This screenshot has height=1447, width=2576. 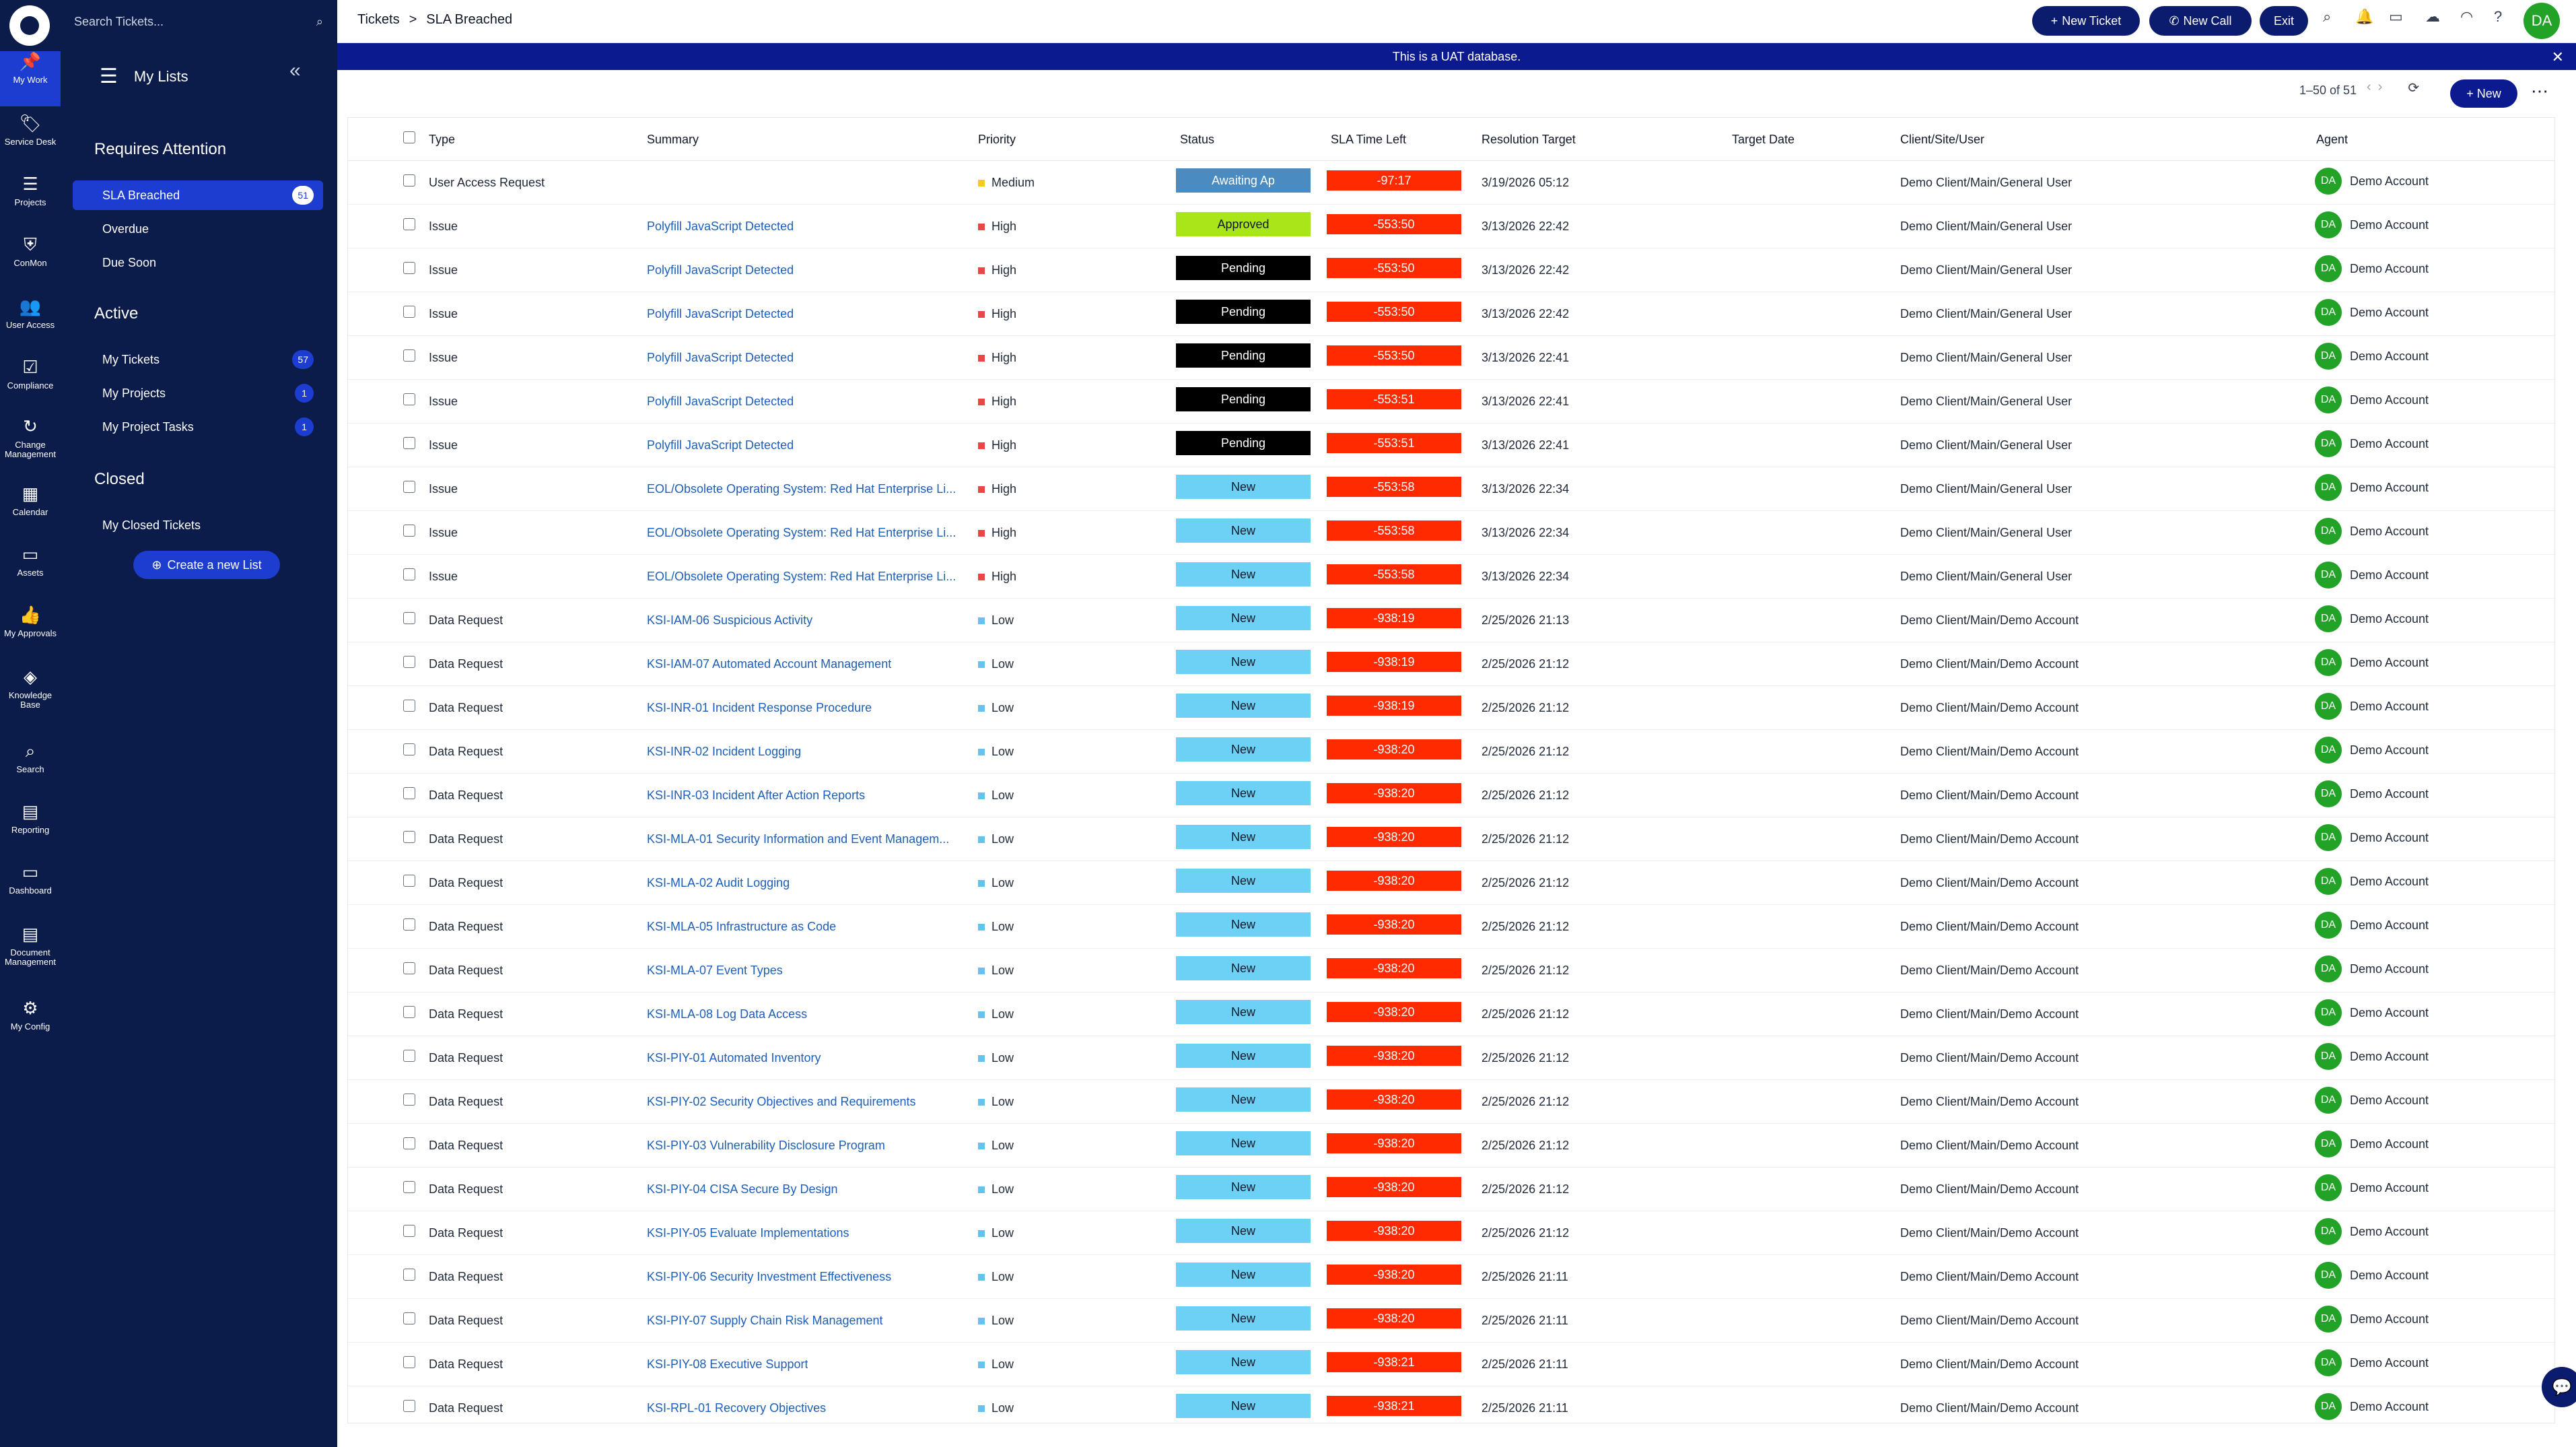 What do you see at coordinates (2559, 1387) in the screenshot?
I see `chat-icon: 💬` at bounding box center [2559, 1387].